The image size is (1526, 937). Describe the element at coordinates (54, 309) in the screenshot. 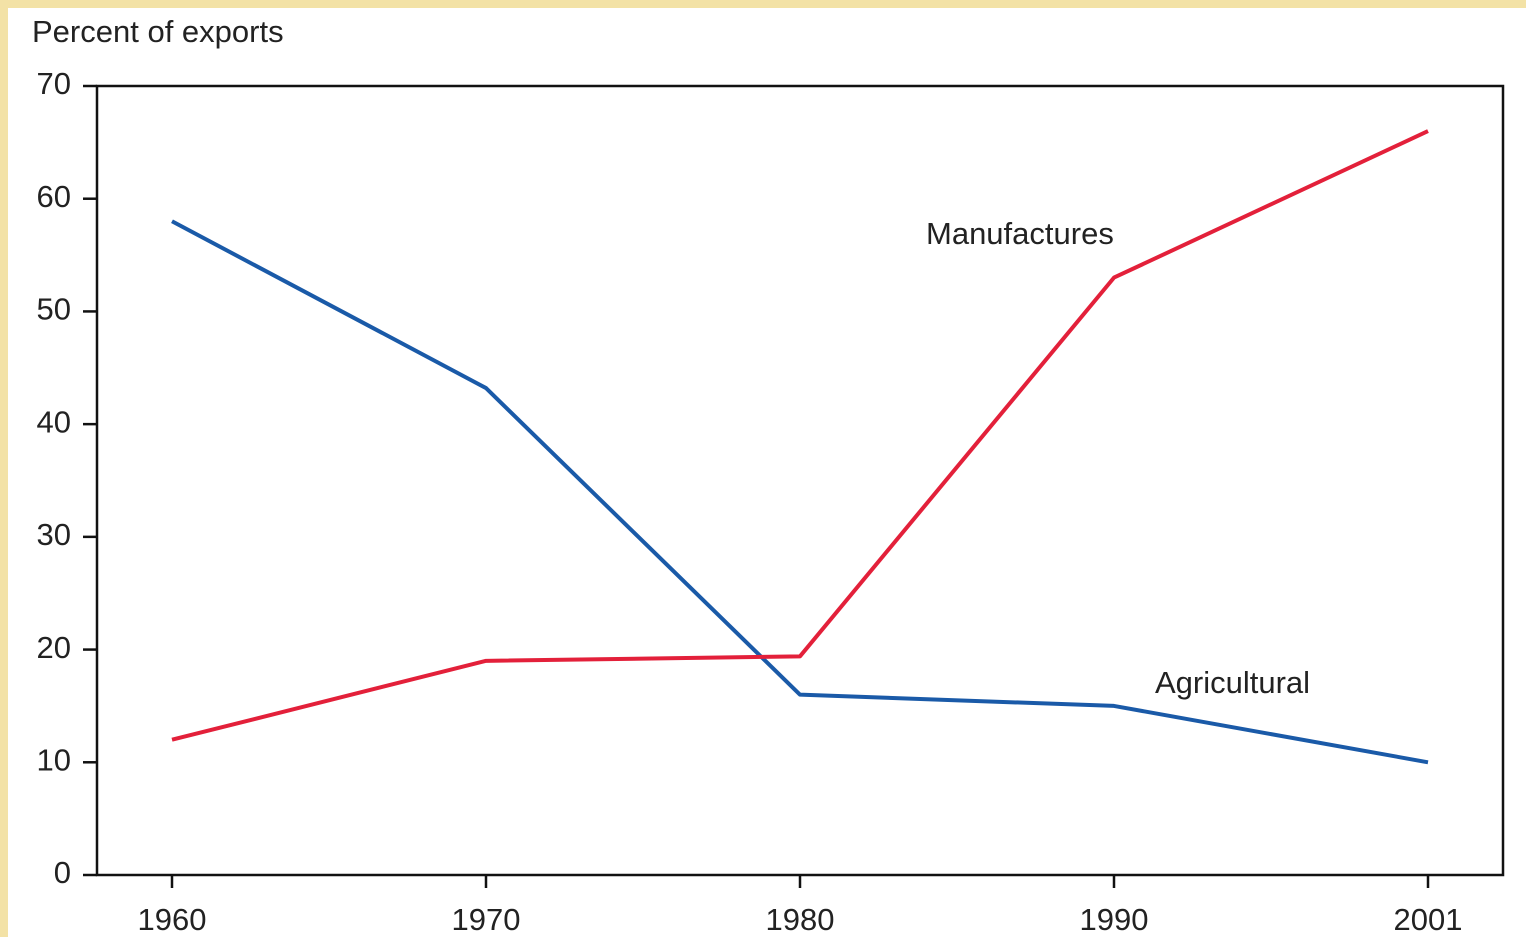

I see `y-tick-label: 50` at that location.